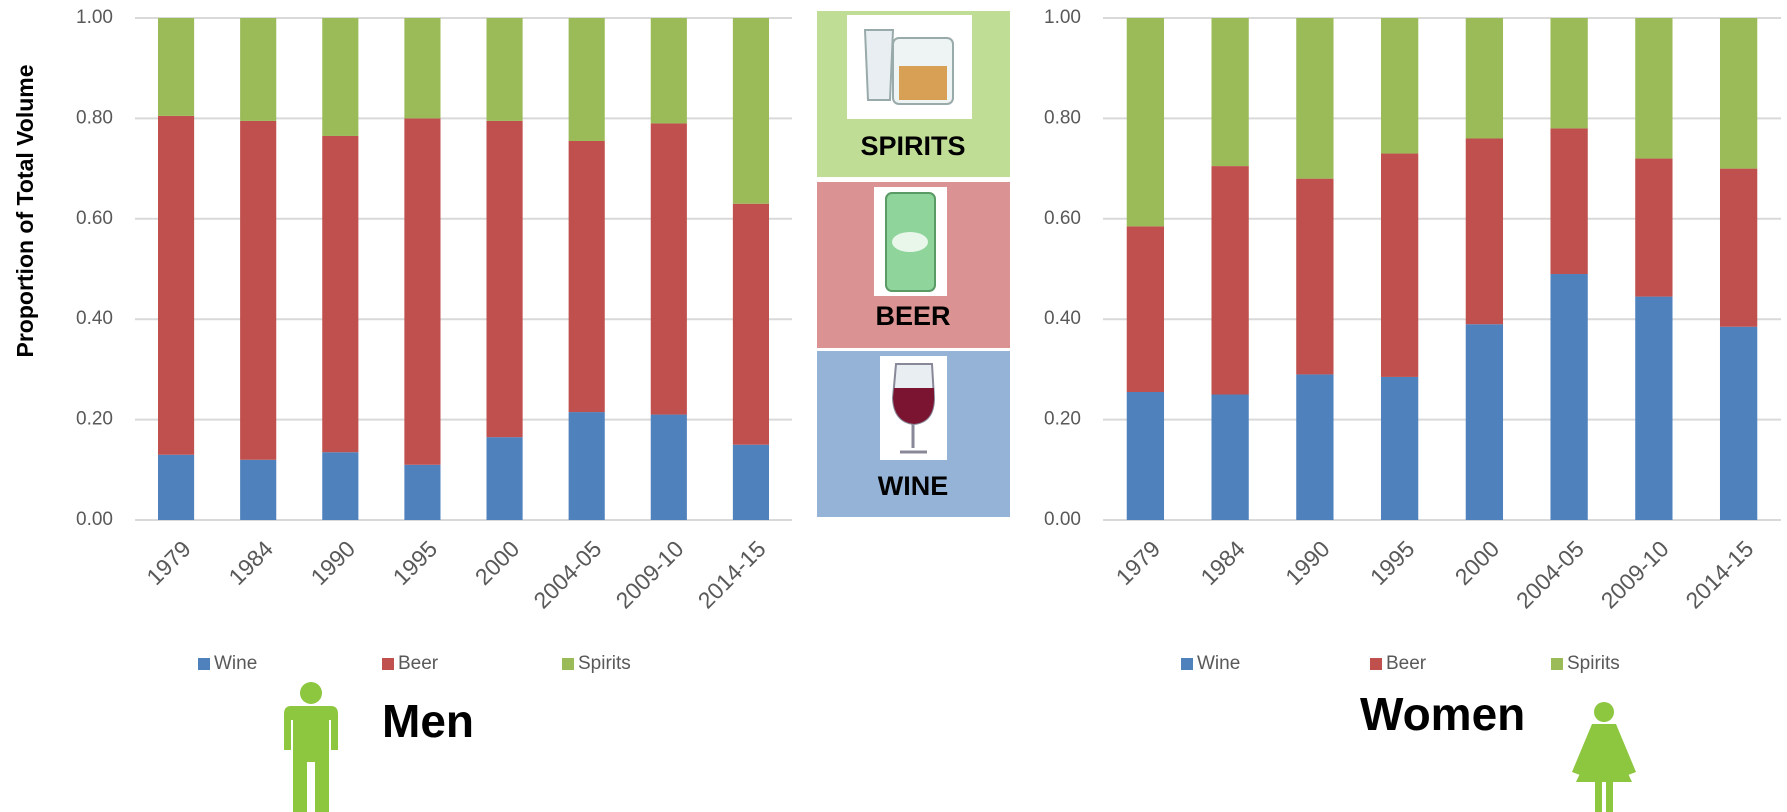 The image size is (1787, 812). I want to click on y-axis-label: Proportion of Total Volume, so click(25, 210).